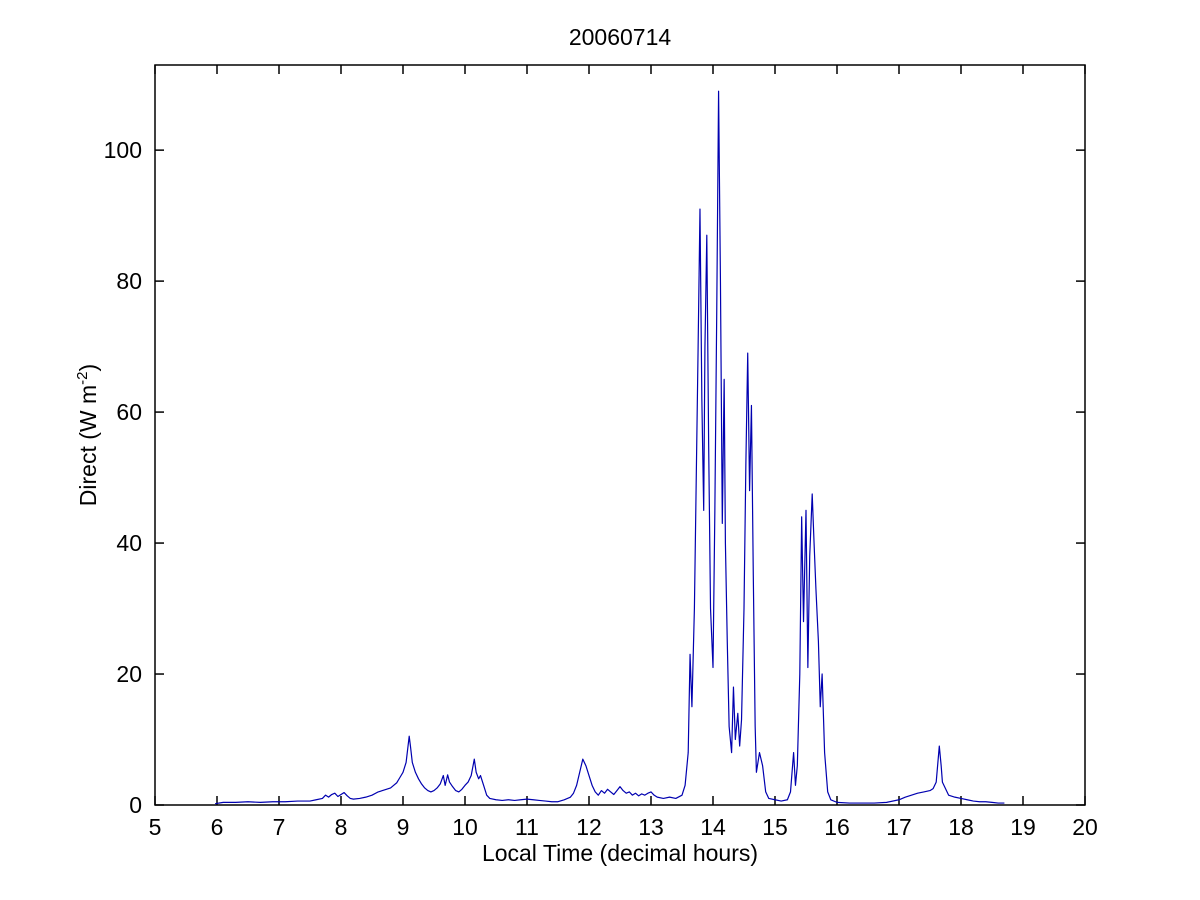 This screenshot has height=900, width=1200. Describe the element at coordinates (217, 827) in the screenshot. I see `x-tick-label: 6` at that location.